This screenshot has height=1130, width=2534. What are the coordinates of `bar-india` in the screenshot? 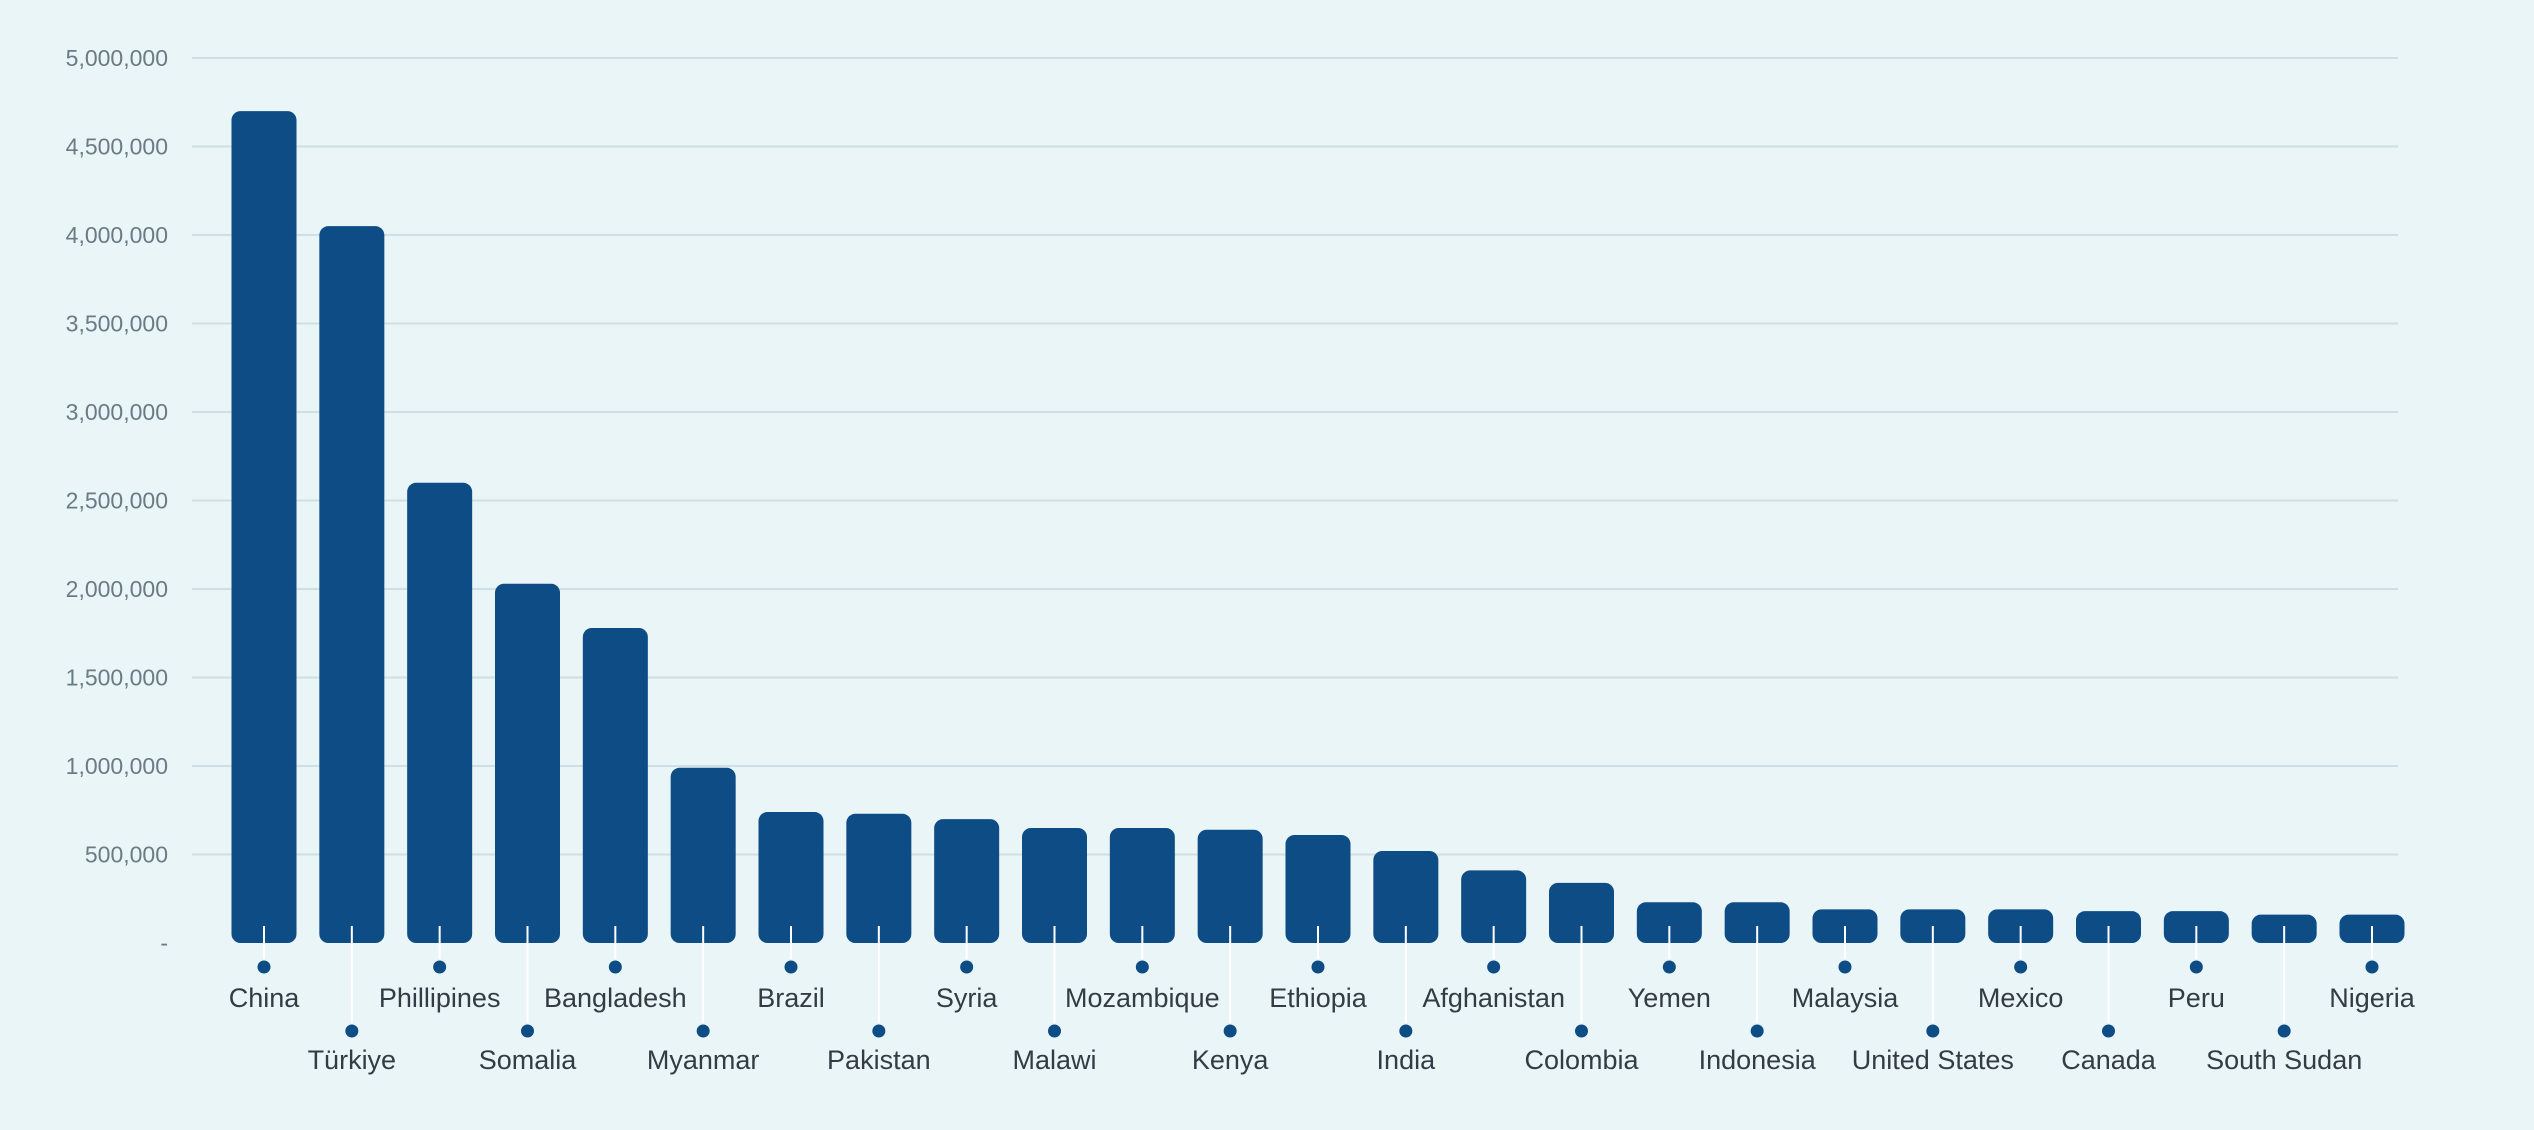 It's located at (1406, 896).